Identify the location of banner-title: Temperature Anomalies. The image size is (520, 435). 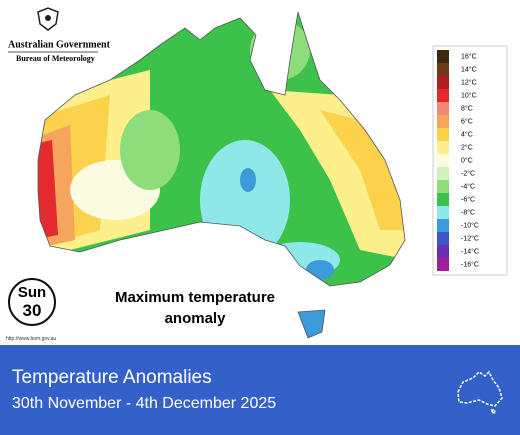
(112, 377).